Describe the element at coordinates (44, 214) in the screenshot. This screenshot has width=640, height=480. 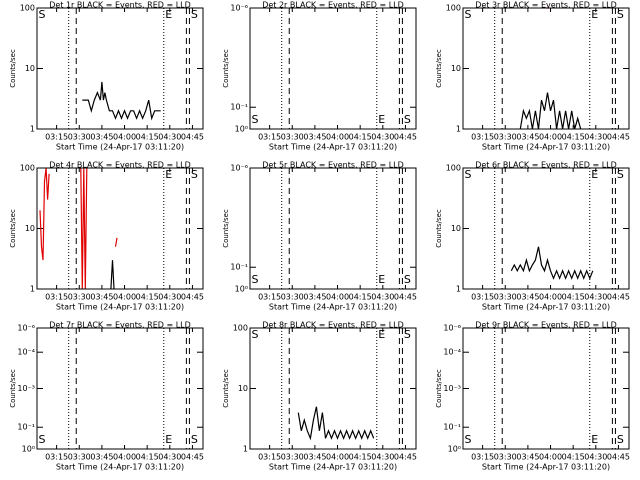
I see `data-line` at that location.